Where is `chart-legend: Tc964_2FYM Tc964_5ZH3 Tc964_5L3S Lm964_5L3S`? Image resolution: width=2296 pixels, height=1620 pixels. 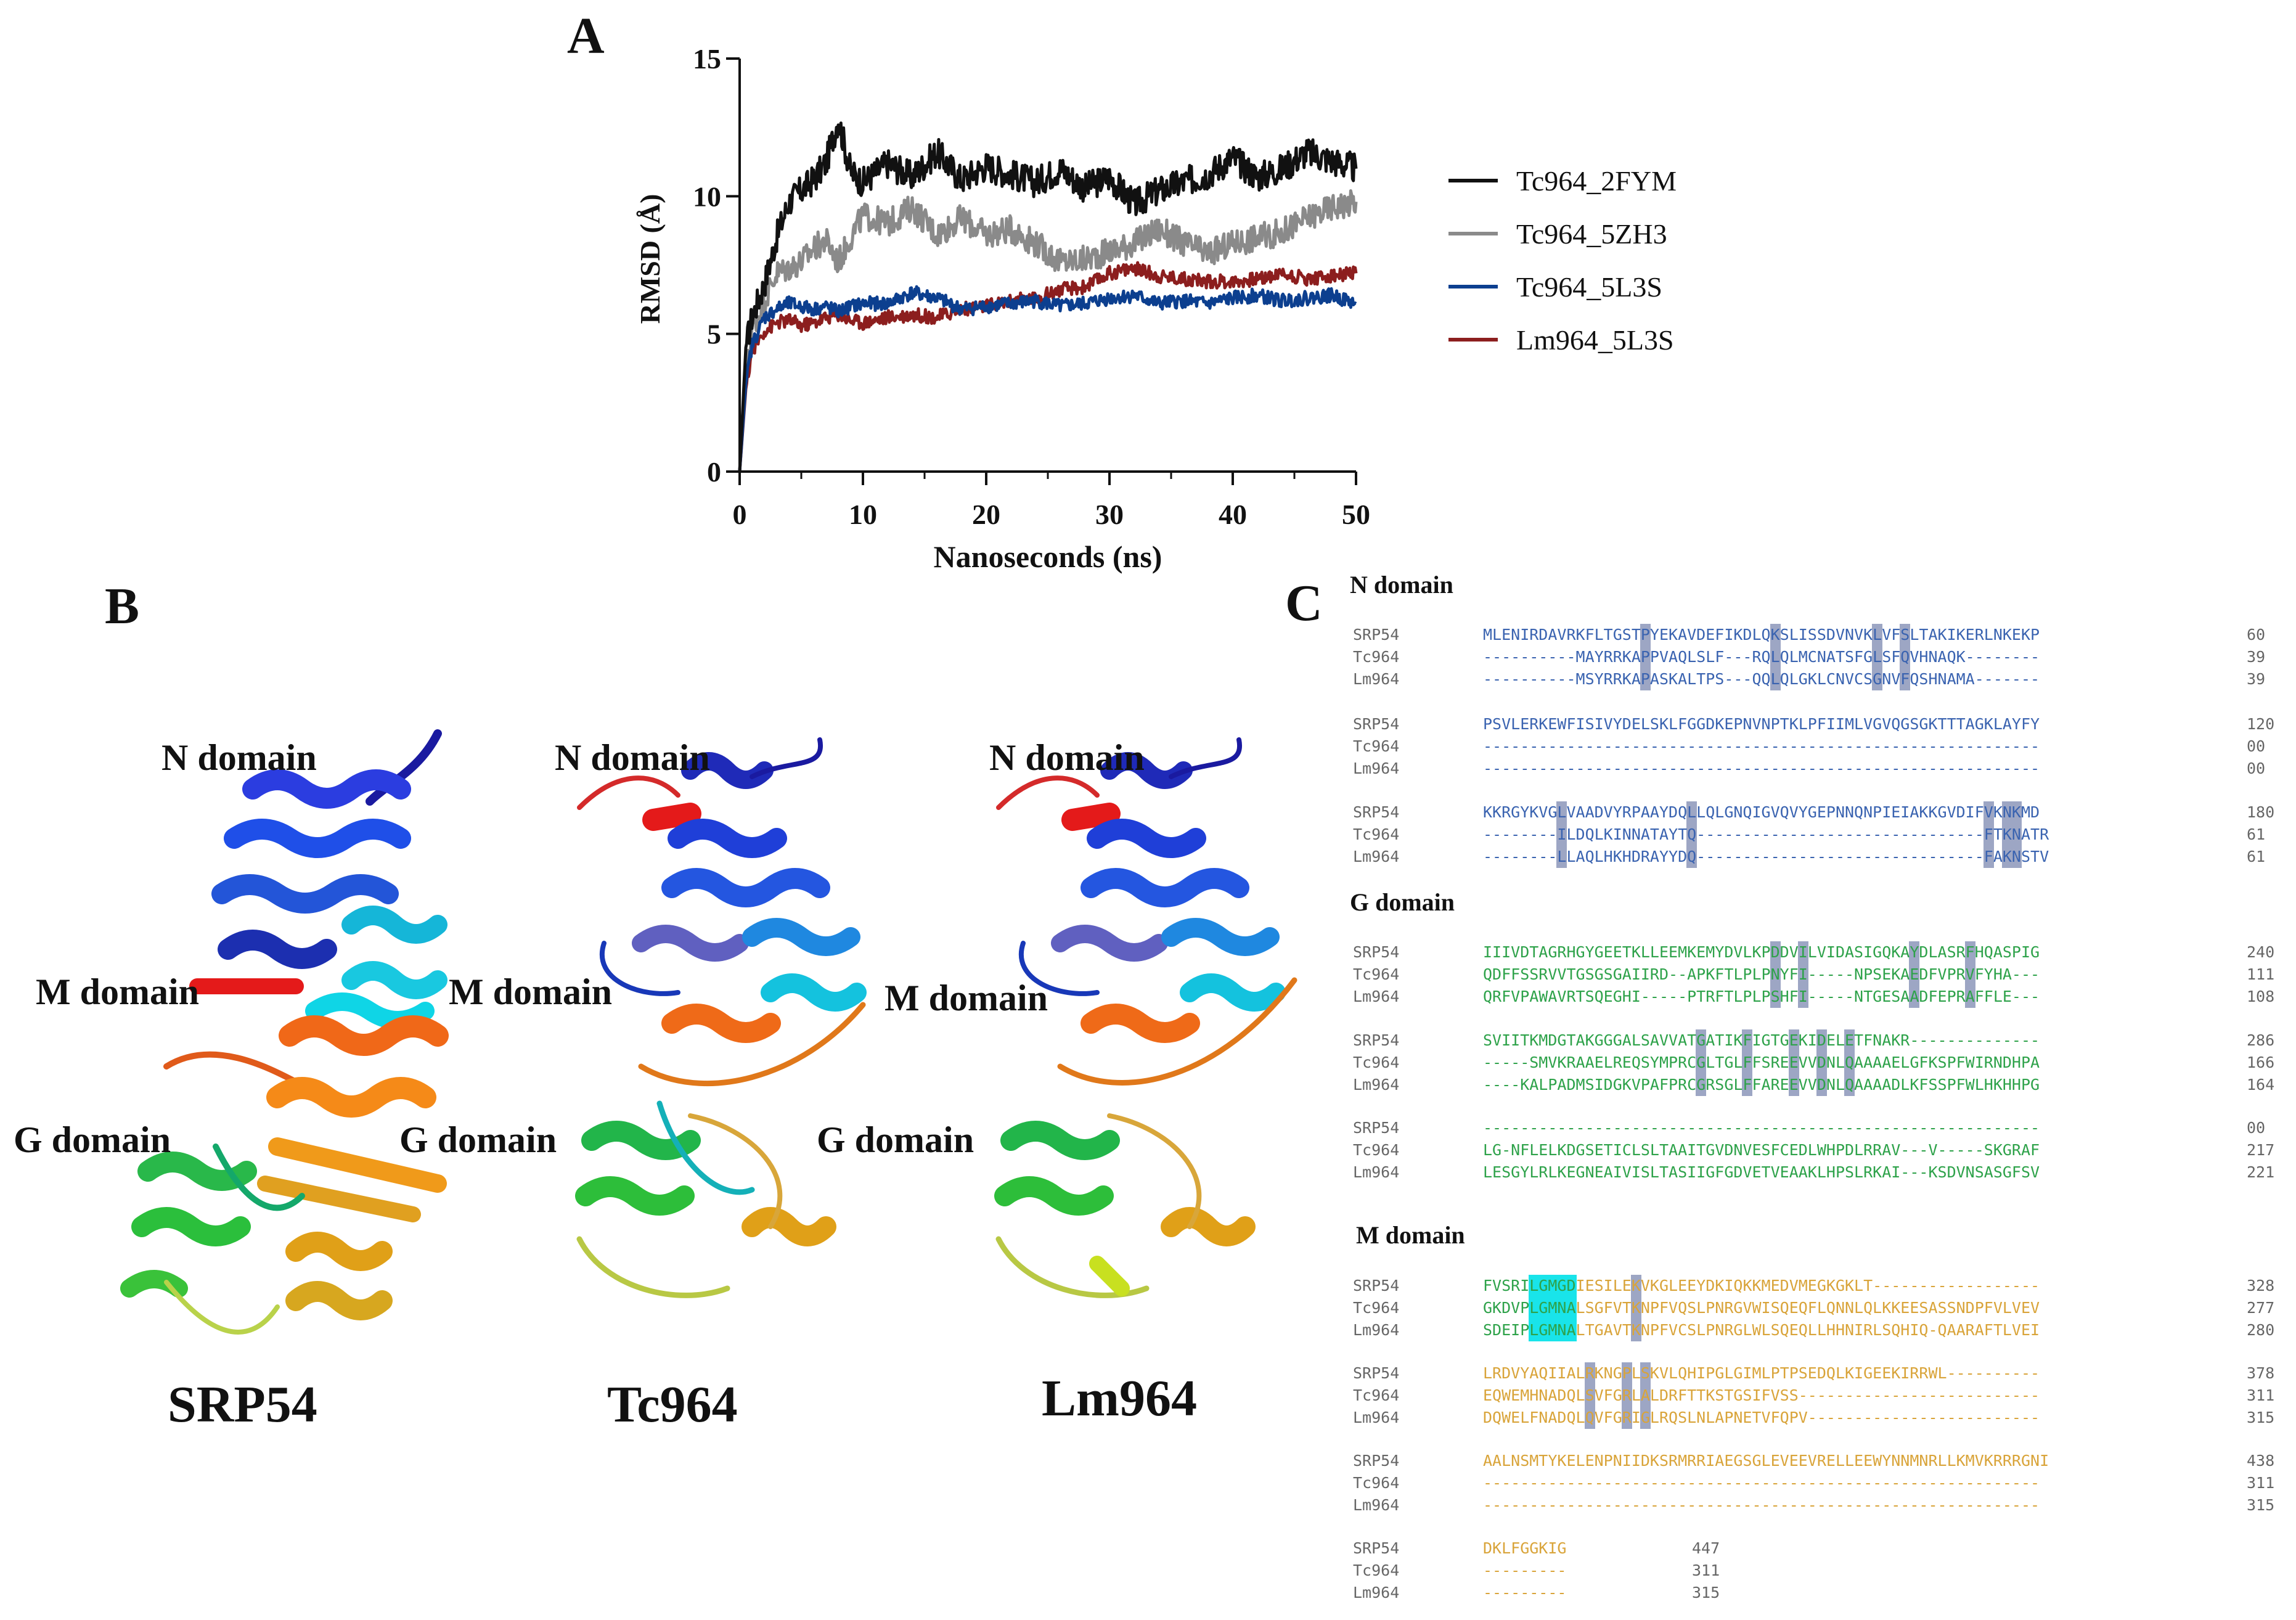 chart-legend: Tc964_2FYM Tc964_5ZH3 Tc964_5L3S Lm964_5L3S is located at coordinates (1563, 260).